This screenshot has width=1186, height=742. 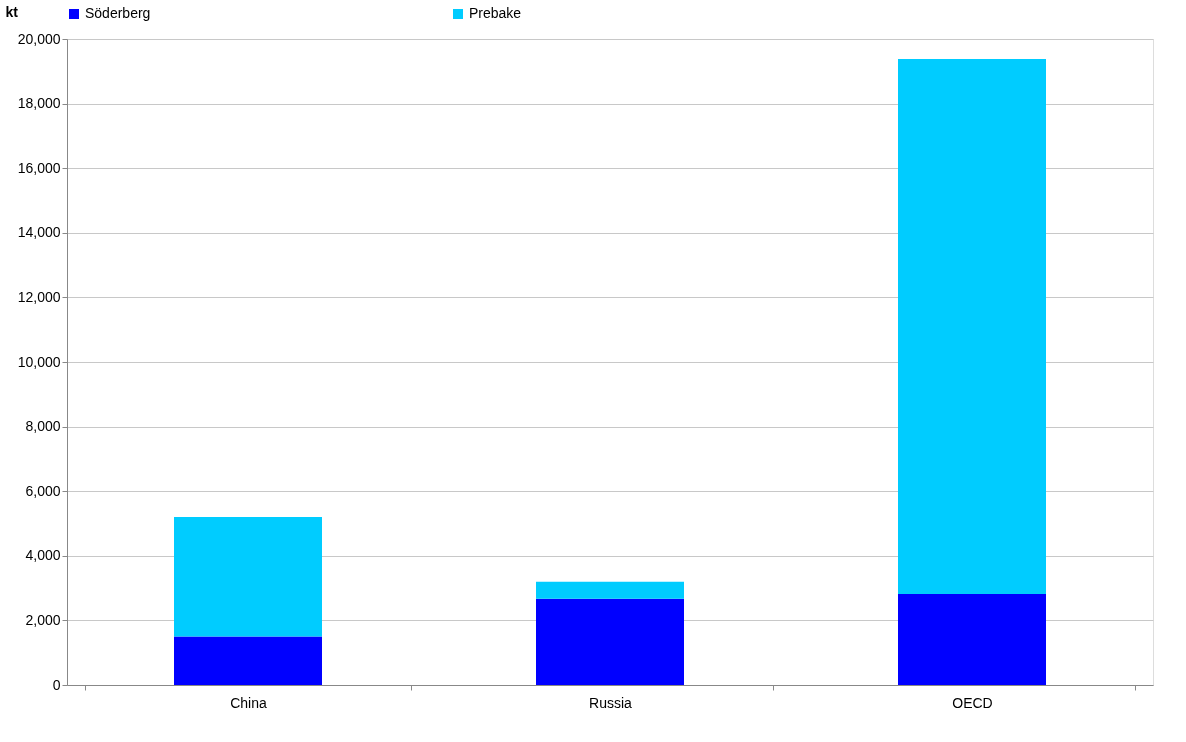 I want to click on legend-label: Prebake, so click(x=495, y=13).